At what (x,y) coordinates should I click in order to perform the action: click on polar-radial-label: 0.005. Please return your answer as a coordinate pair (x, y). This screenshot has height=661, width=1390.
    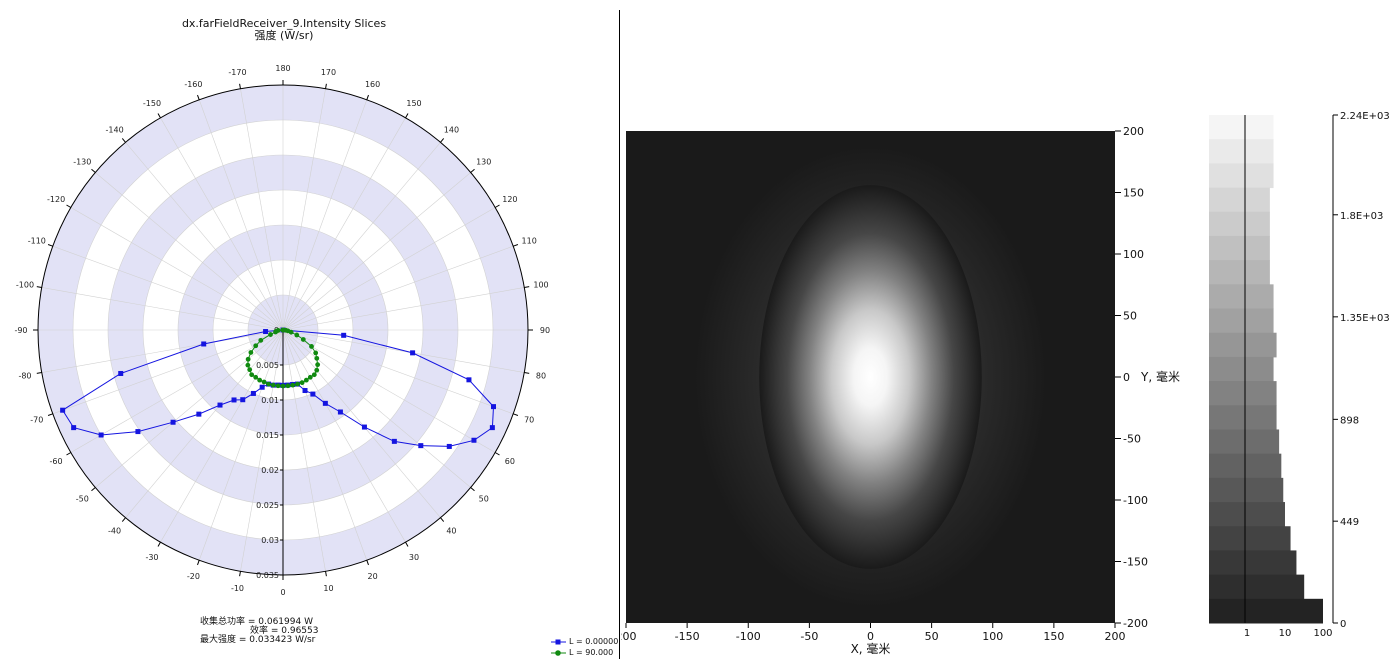
    Looking at the image, I should click on (267, 365).